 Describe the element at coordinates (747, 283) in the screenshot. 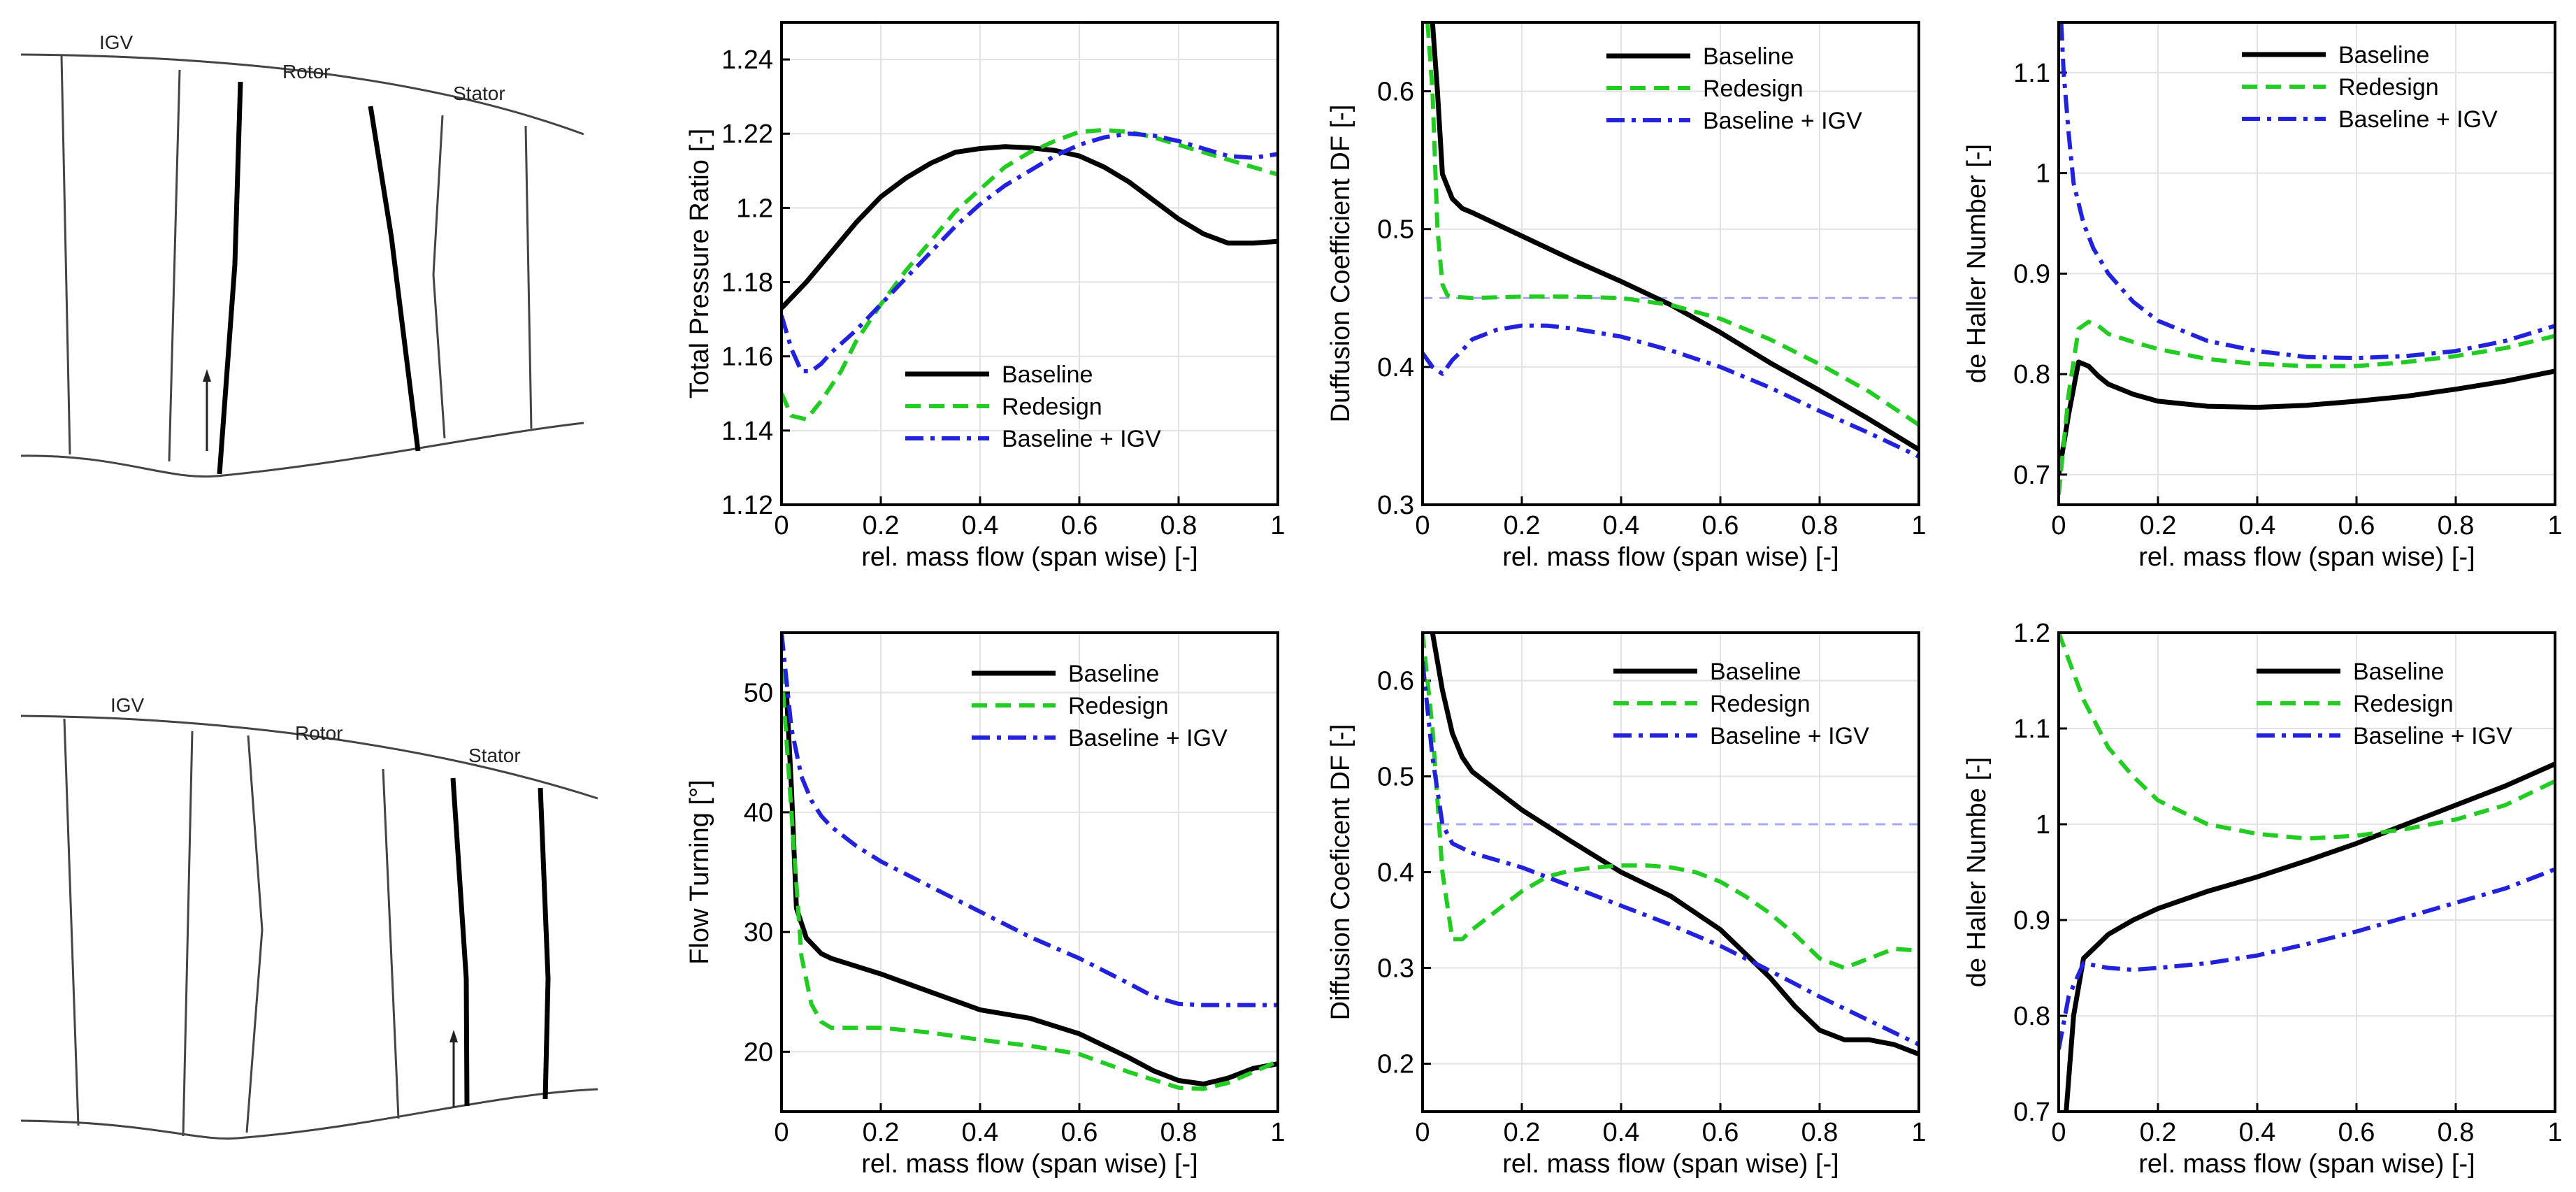

I see `y-tick-label: 1.18` at that location.